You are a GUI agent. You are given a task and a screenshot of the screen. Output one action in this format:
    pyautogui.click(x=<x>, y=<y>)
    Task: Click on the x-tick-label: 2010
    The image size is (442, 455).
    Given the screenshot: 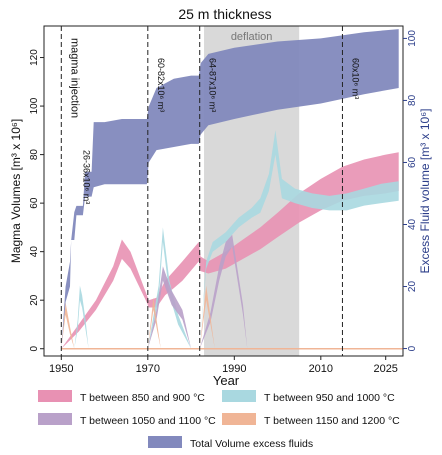 What is the action you would take?
    pyautogui.click(x=321, y=369)
    